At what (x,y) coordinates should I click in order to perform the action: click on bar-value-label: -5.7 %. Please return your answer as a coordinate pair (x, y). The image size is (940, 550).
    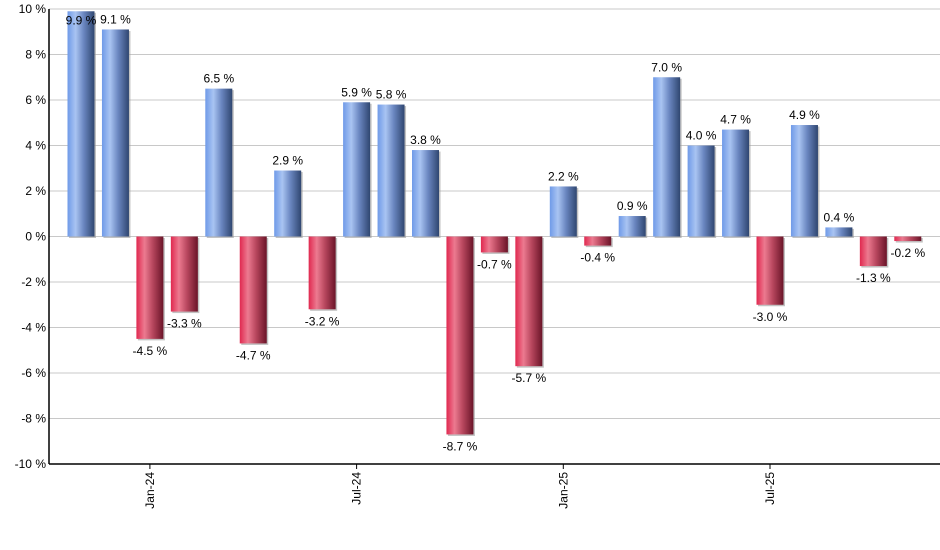
    Looking at the image, I should click on (529, 378).